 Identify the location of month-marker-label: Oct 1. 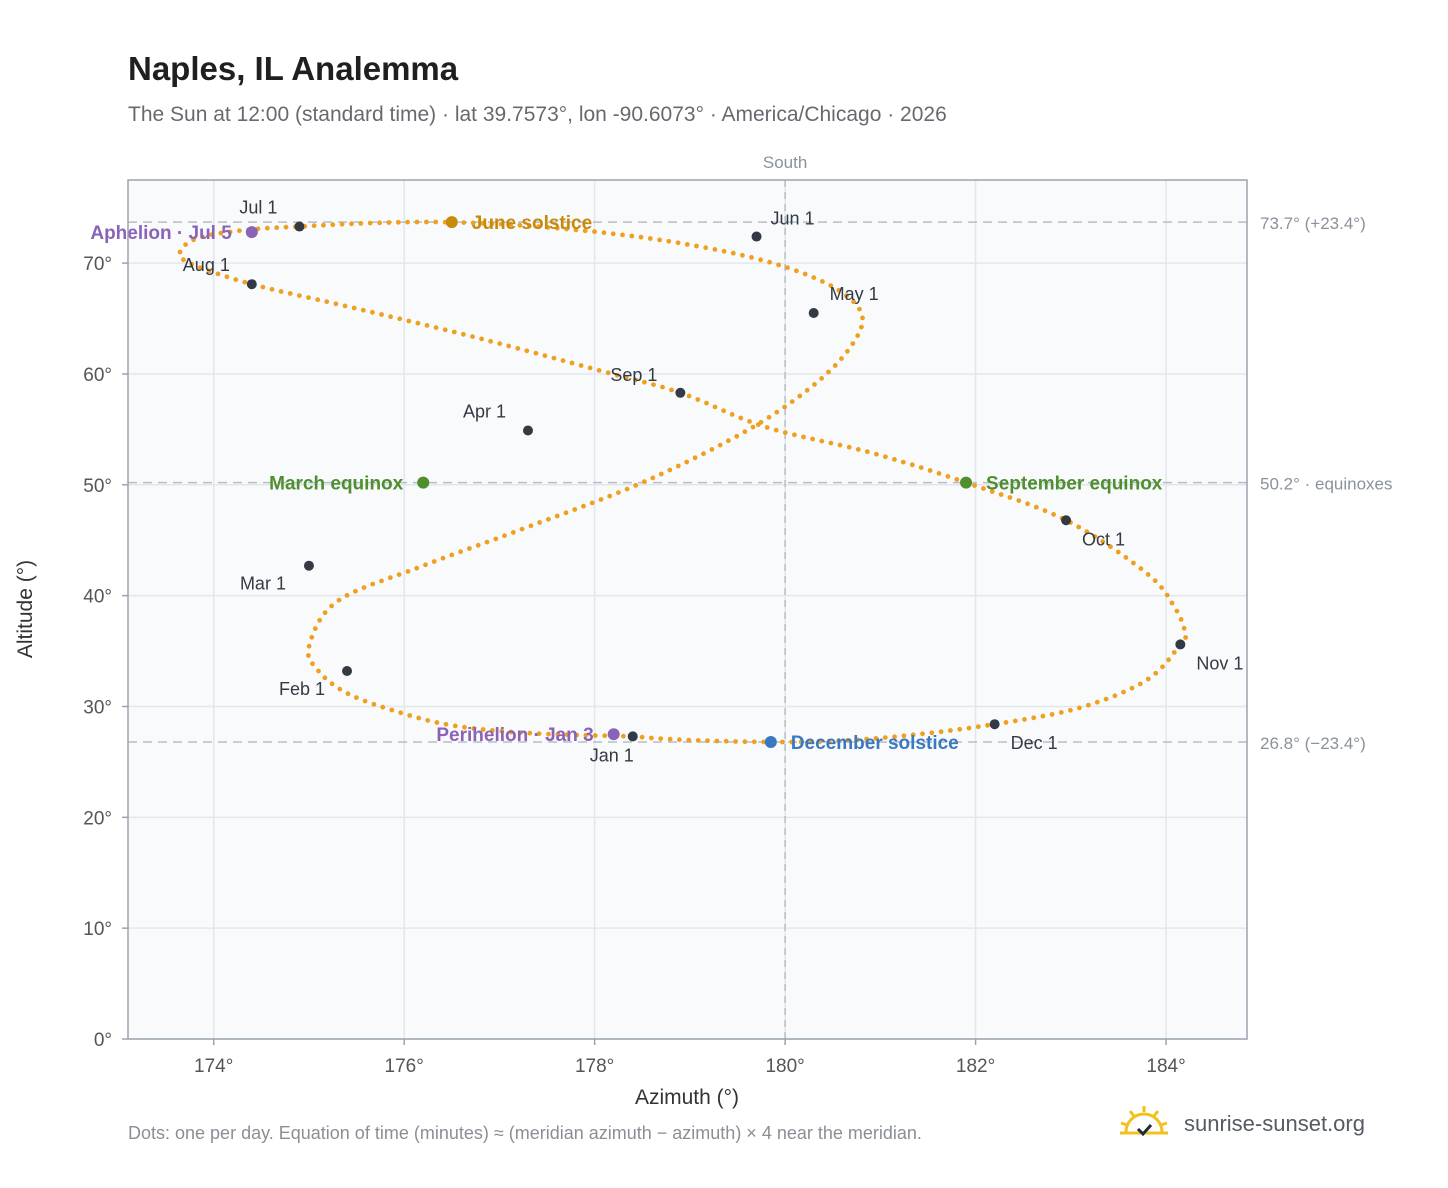
(1103, 539).